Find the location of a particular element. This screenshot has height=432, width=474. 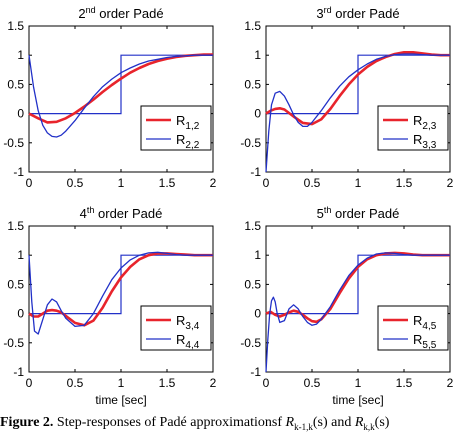

chart-title: 2nd order Padé is located at coordinates (120, 13).